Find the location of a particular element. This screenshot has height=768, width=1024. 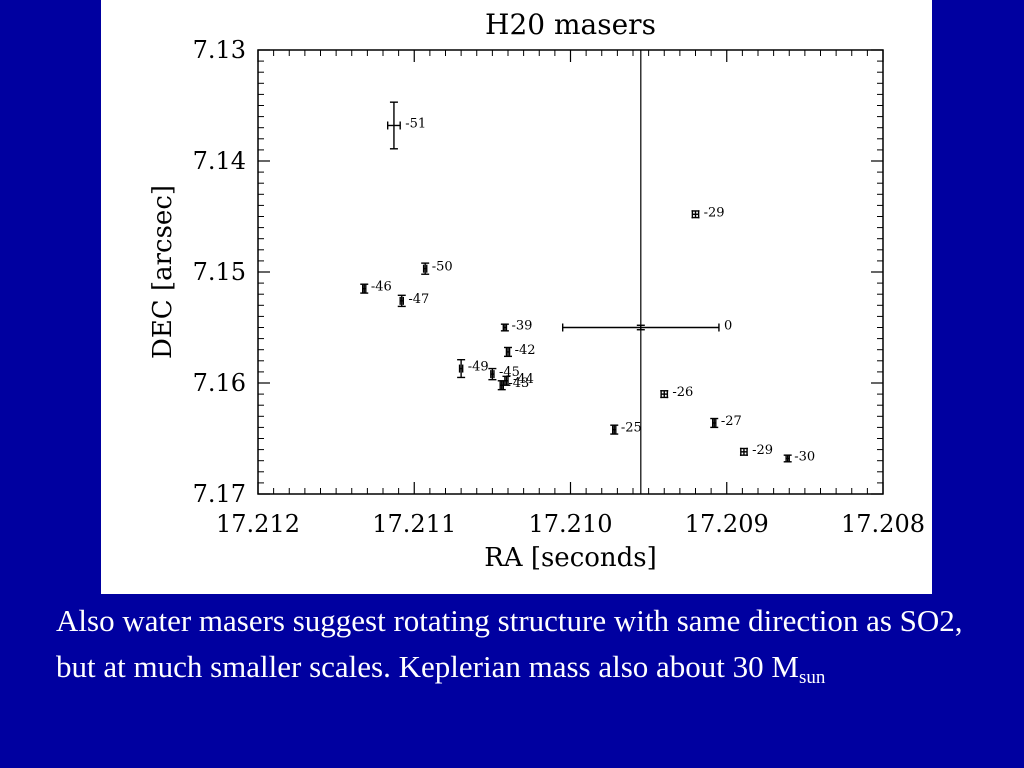

y-tick-label: 7.17 is located at coordinates (219, 494).